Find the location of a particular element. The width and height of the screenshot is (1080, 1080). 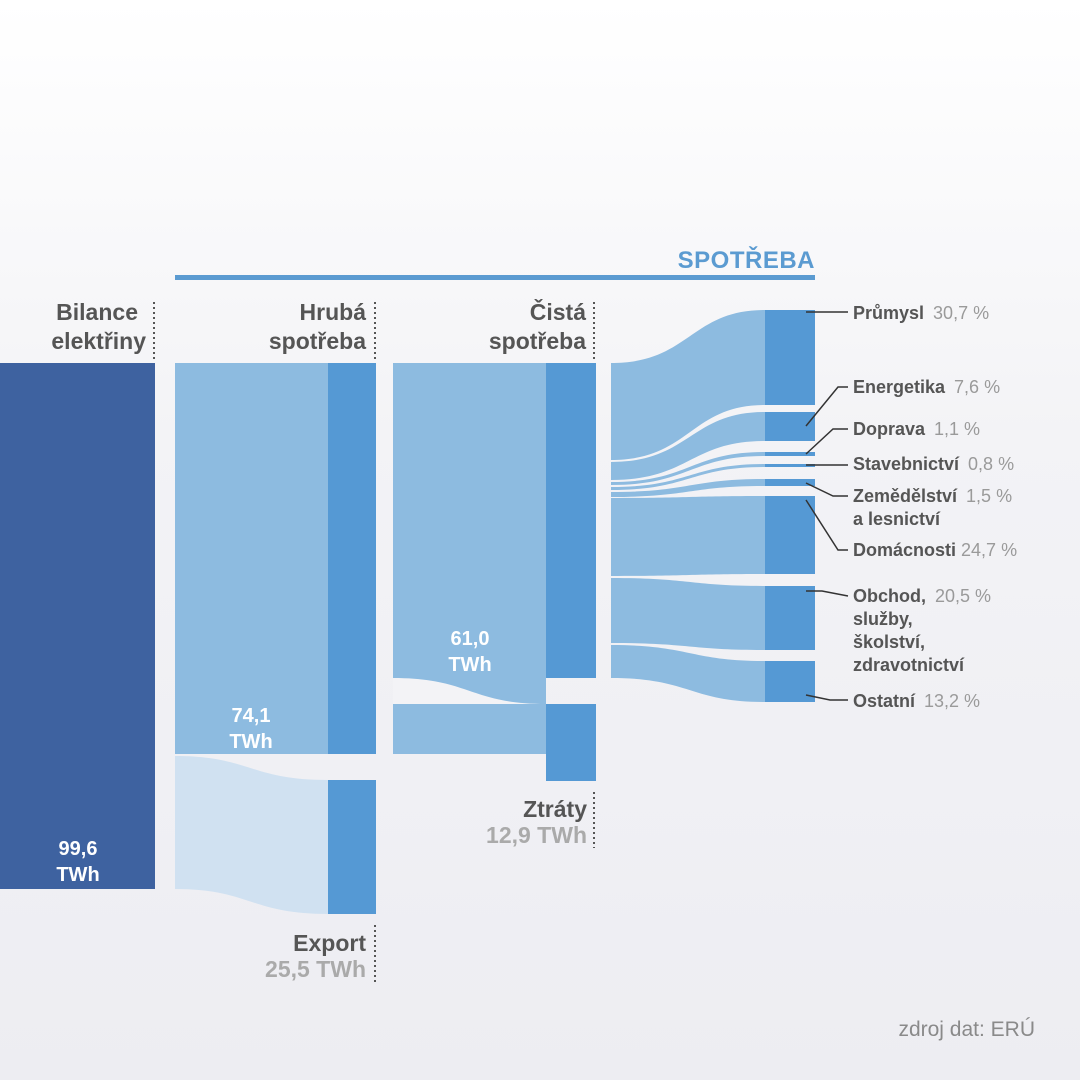

bar-doprava is located at coordinates (790, 454).